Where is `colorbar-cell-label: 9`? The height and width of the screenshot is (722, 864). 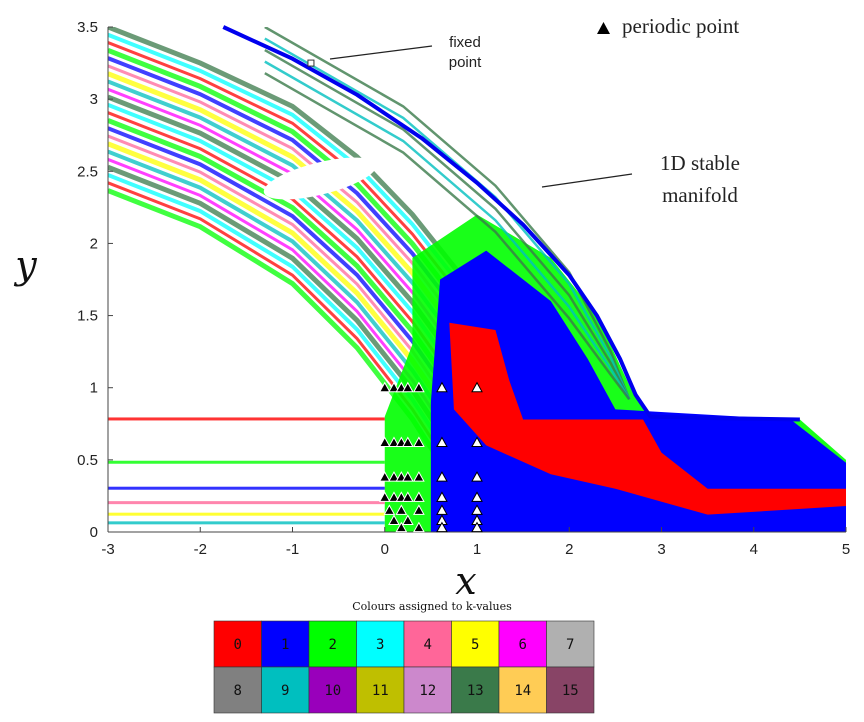 colorbar-cell-label: 9 is located at coordinates (285, 691).